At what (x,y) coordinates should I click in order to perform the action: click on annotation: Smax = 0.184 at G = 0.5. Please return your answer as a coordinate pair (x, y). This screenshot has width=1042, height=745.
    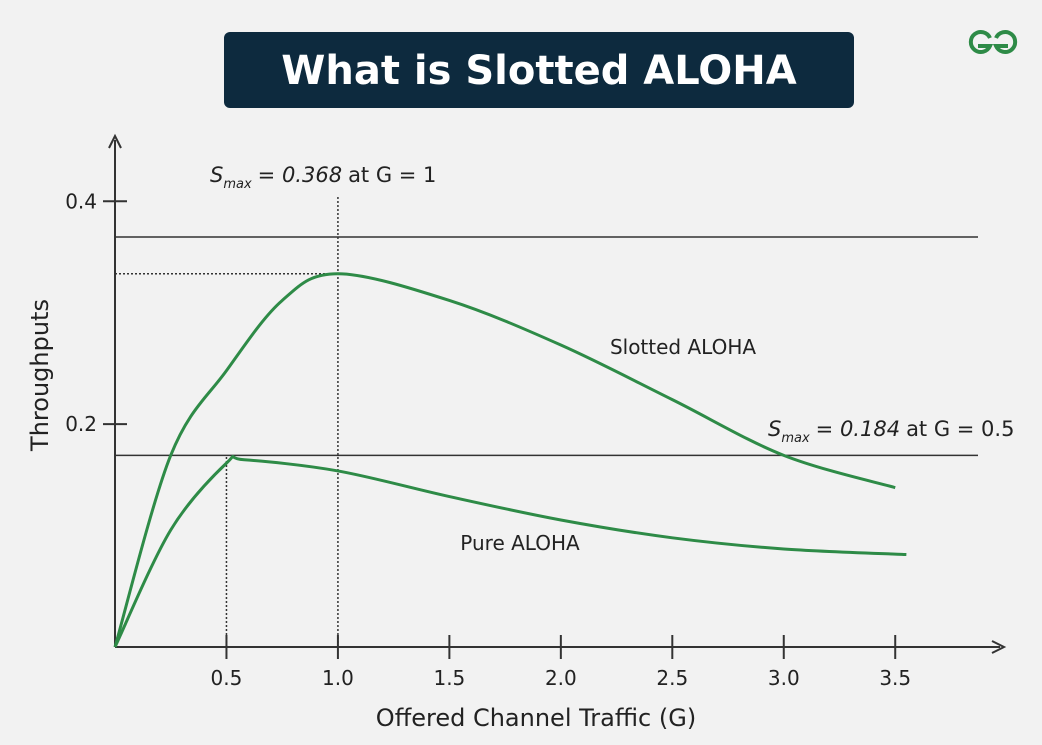
    Looking at the image, I should click on (891, 431).